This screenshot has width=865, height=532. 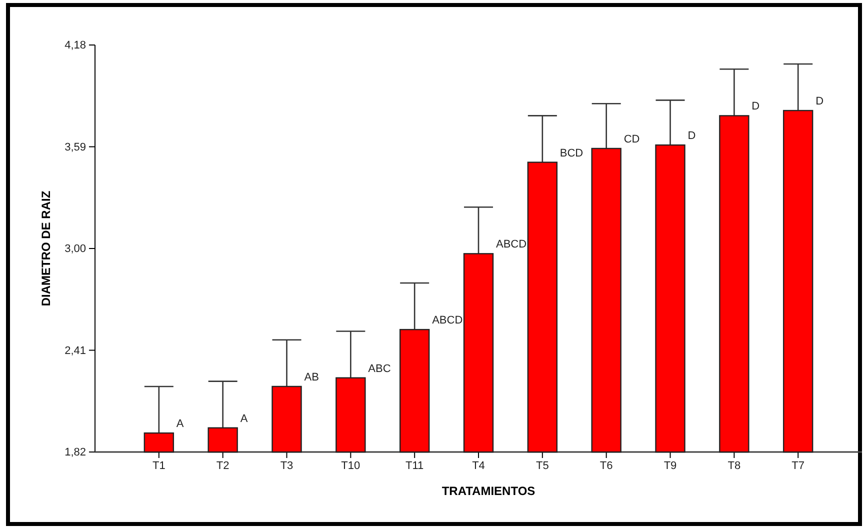 I want to click on x-tick-label: T7, so click(x=798, y=466).